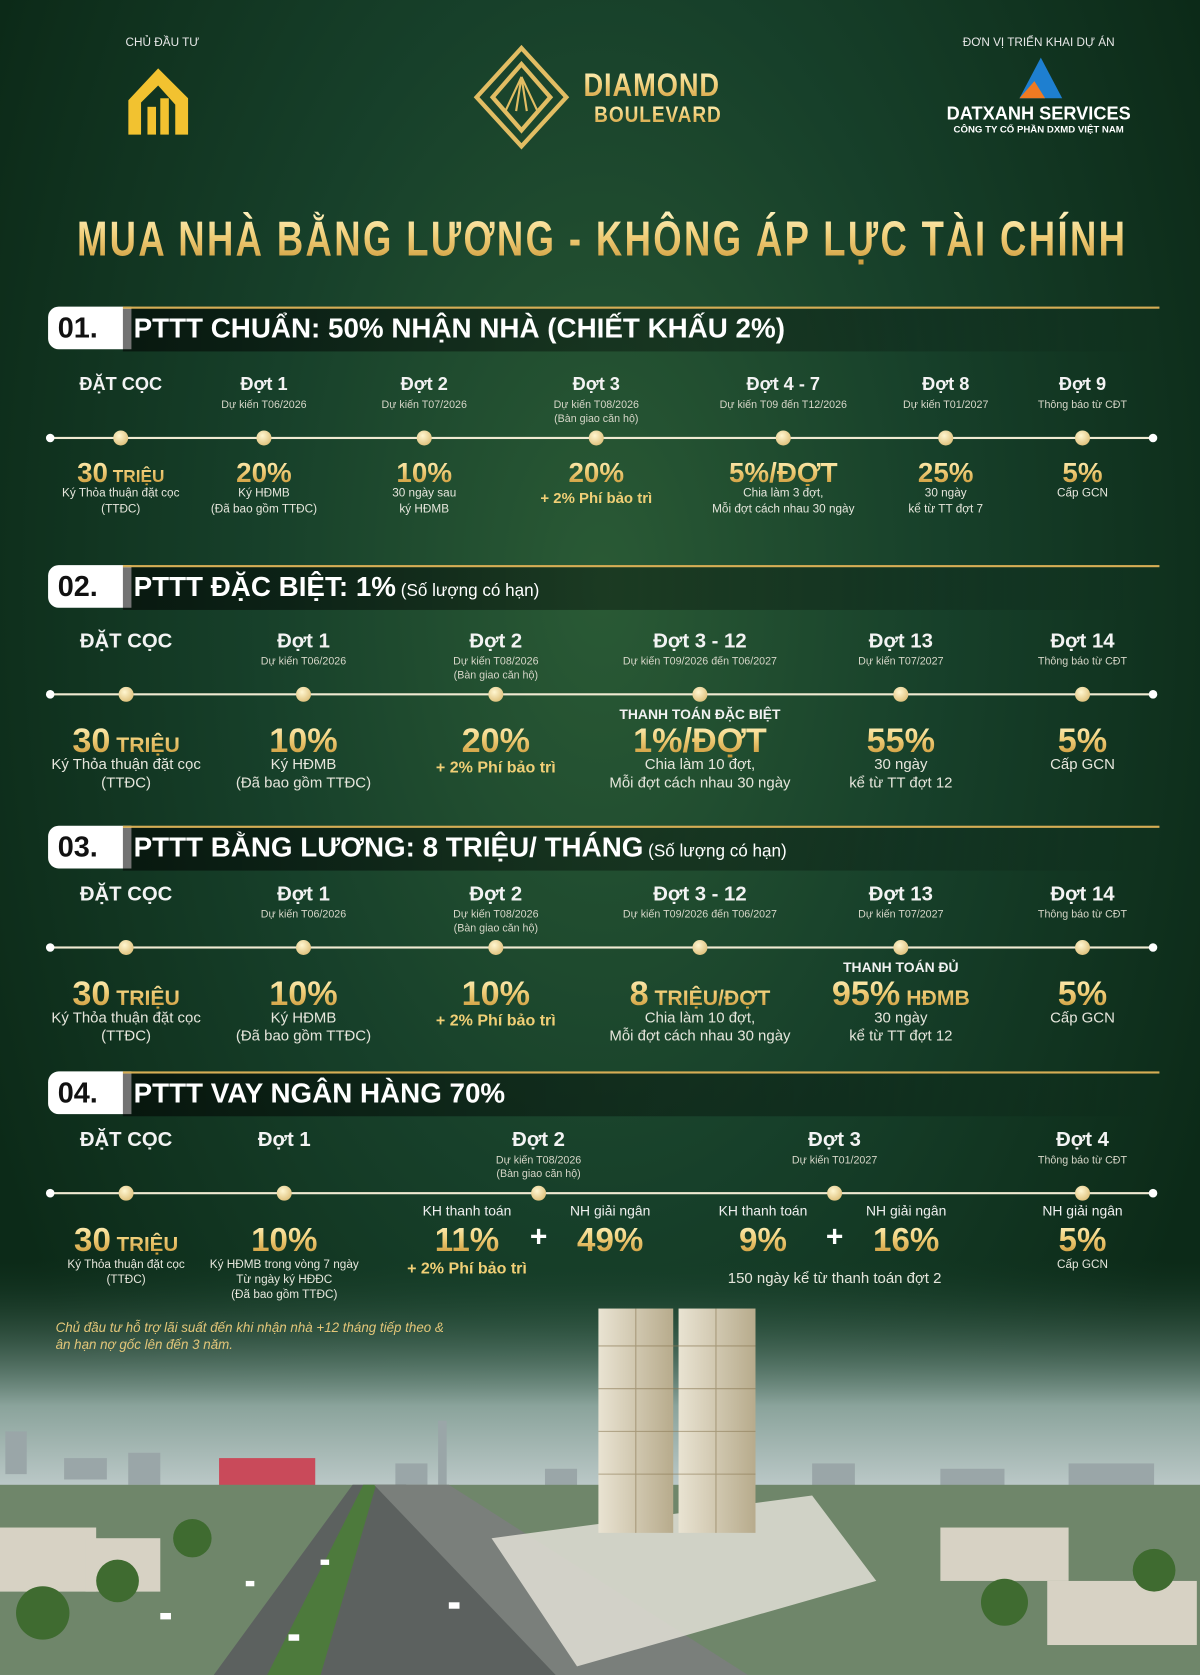  I want to click on developer-name: DATXANH SERVICES, so click(1038, 113).